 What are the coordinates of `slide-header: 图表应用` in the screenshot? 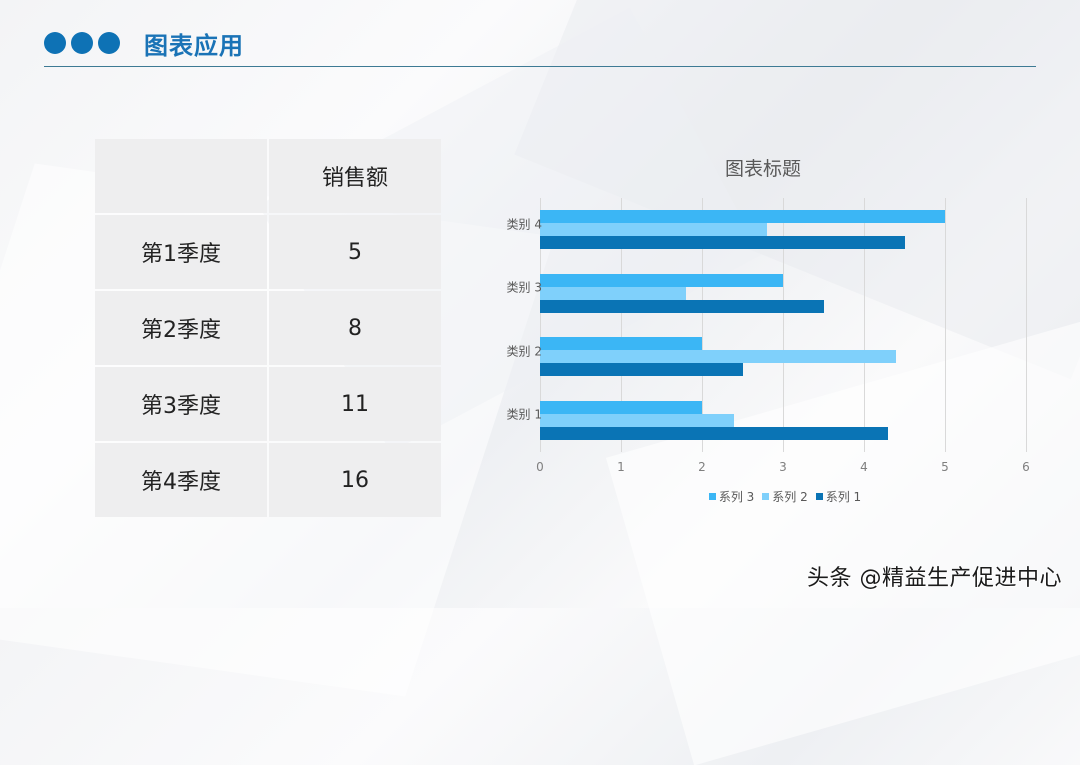 It's located at (144, 43).